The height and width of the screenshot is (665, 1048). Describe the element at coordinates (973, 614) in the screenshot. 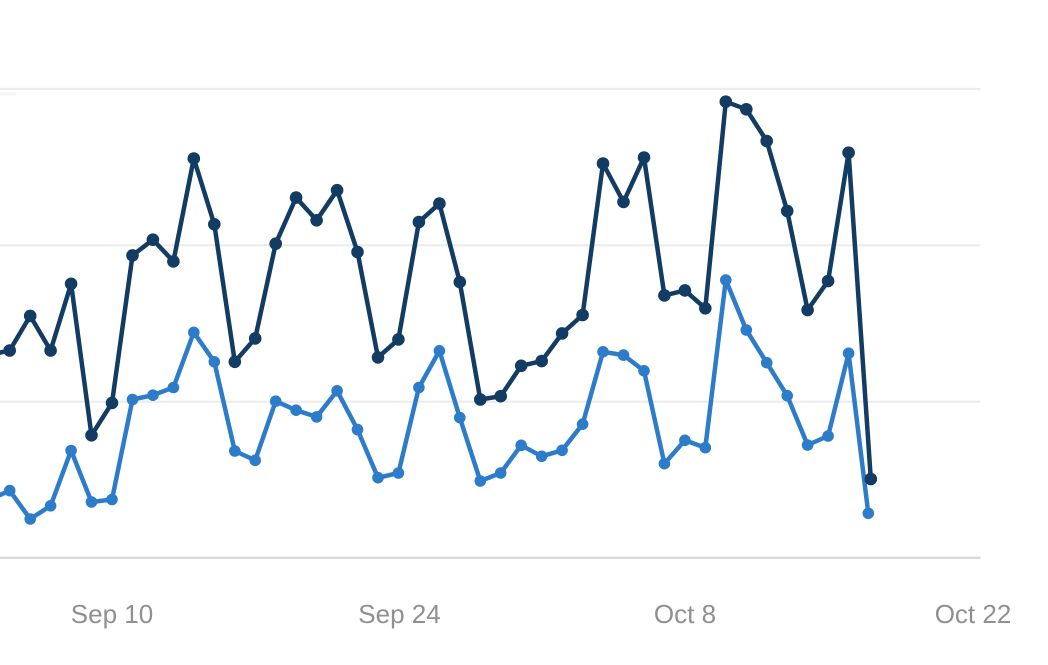

I see `svg-text: Oct 22` at that location.